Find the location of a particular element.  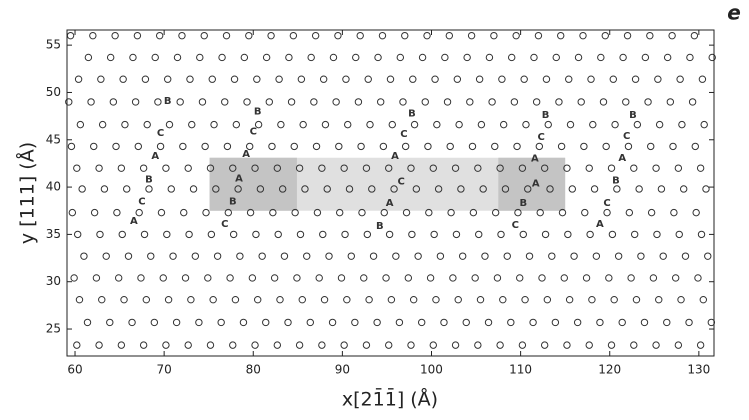

x-tick-label: 90 is located at coordinates (342, 370).